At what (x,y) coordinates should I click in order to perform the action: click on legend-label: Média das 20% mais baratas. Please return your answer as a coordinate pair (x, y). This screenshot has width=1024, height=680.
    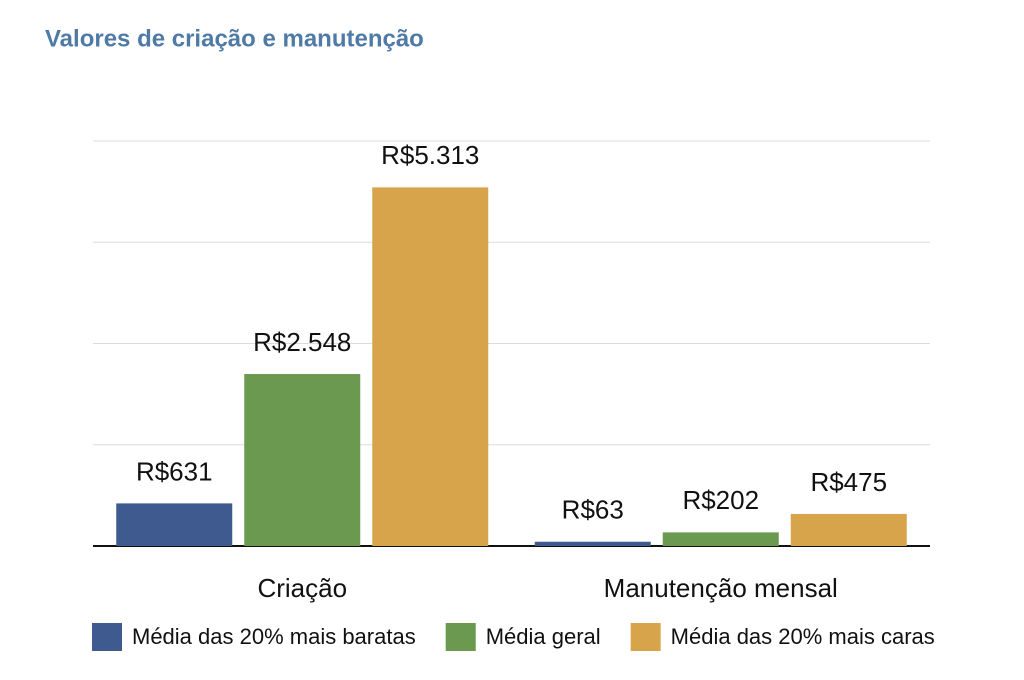
    Looking at the image, I should click on (274, 636).